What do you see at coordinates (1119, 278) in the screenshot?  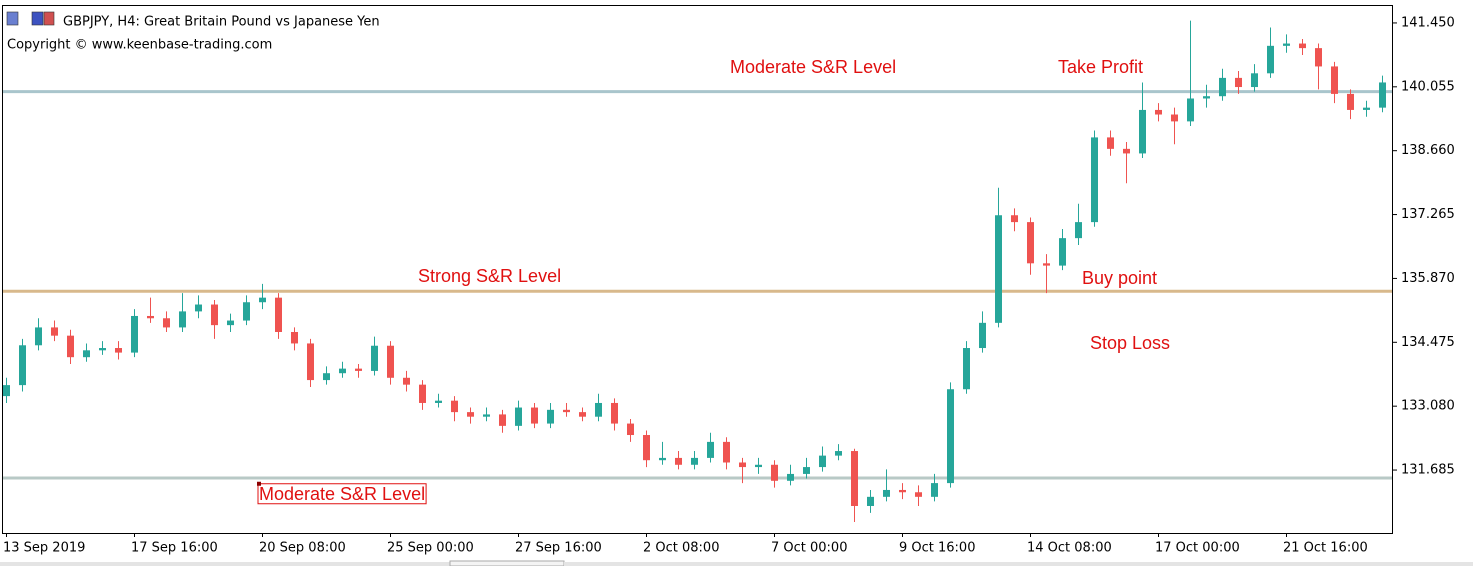 I see `annotation: Buy point` at bounding box center [1119, 278].